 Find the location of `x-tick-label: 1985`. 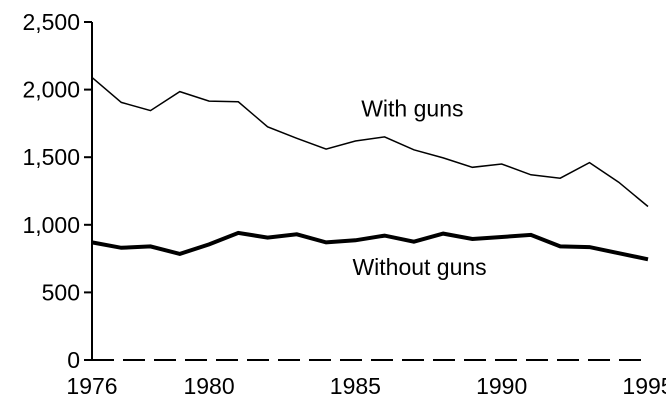

x-tick-label: 1985 is located at coordinates (355, 386).